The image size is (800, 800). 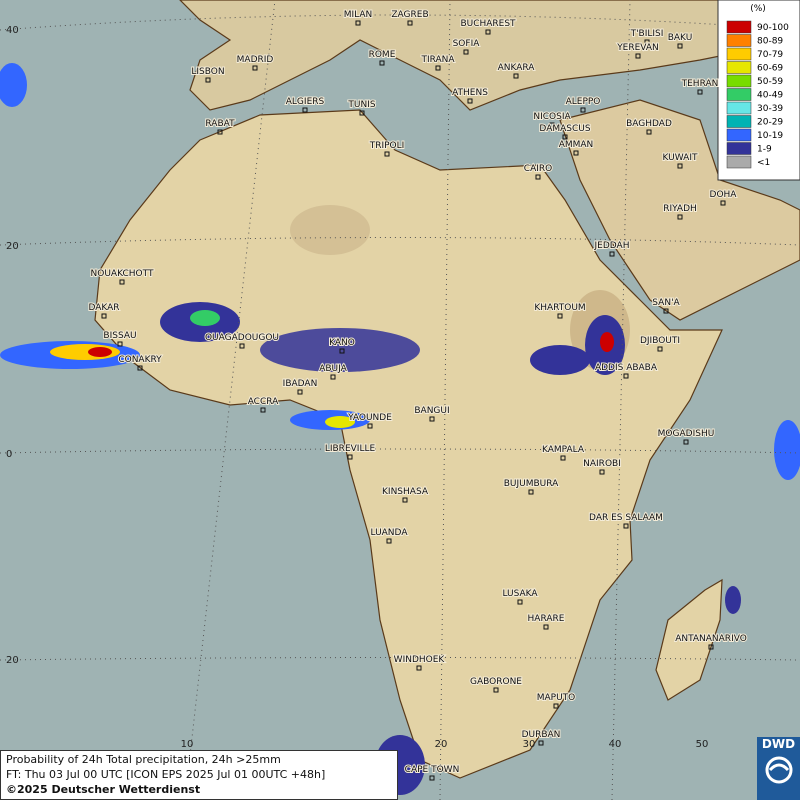 What do you see at coordinates (520, 594) in the screenshot?
I see `city-label: LUSAKA` at bounding box center [520, 594].